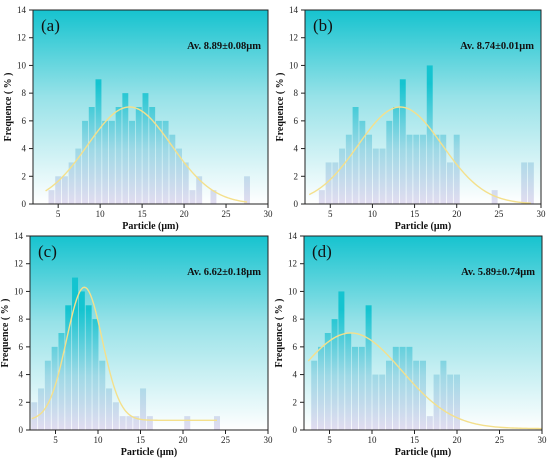  What do you see at coordinates (269, 440) in the screenshot?
I see `x-tick-label: 30` at bounding box center [269, 440].